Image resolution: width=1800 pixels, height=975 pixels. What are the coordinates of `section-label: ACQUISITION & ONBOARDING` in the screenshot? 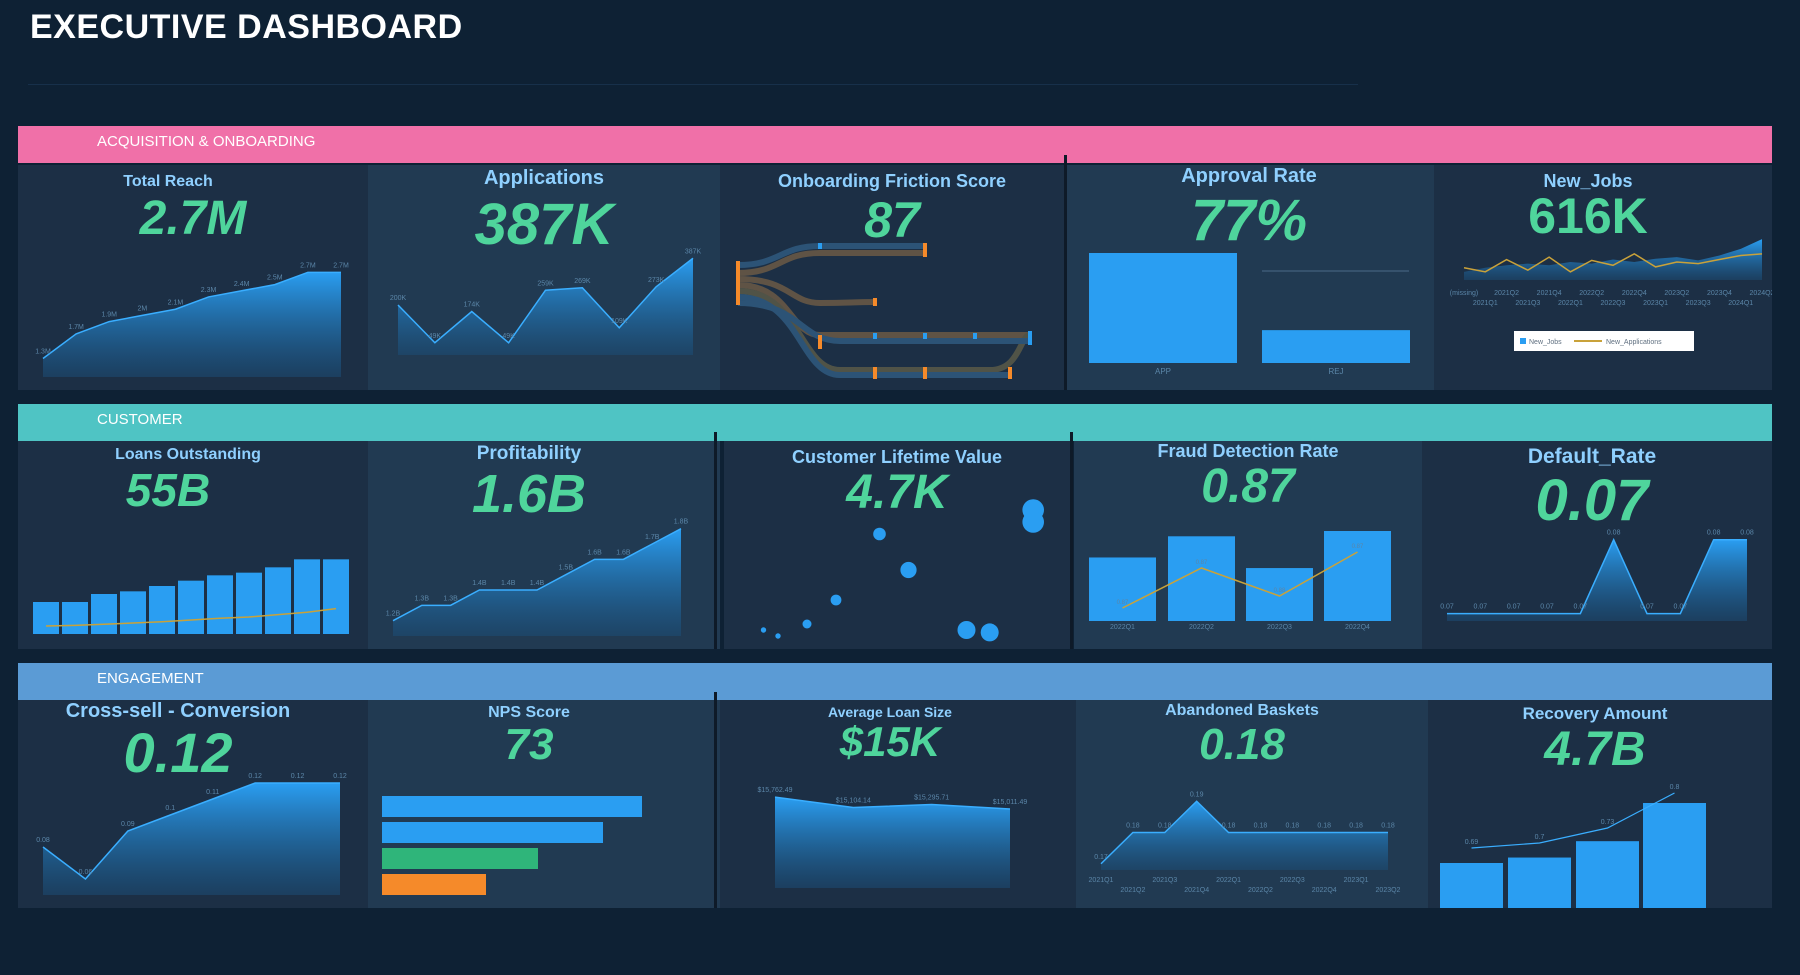 It's located at (206, 141).